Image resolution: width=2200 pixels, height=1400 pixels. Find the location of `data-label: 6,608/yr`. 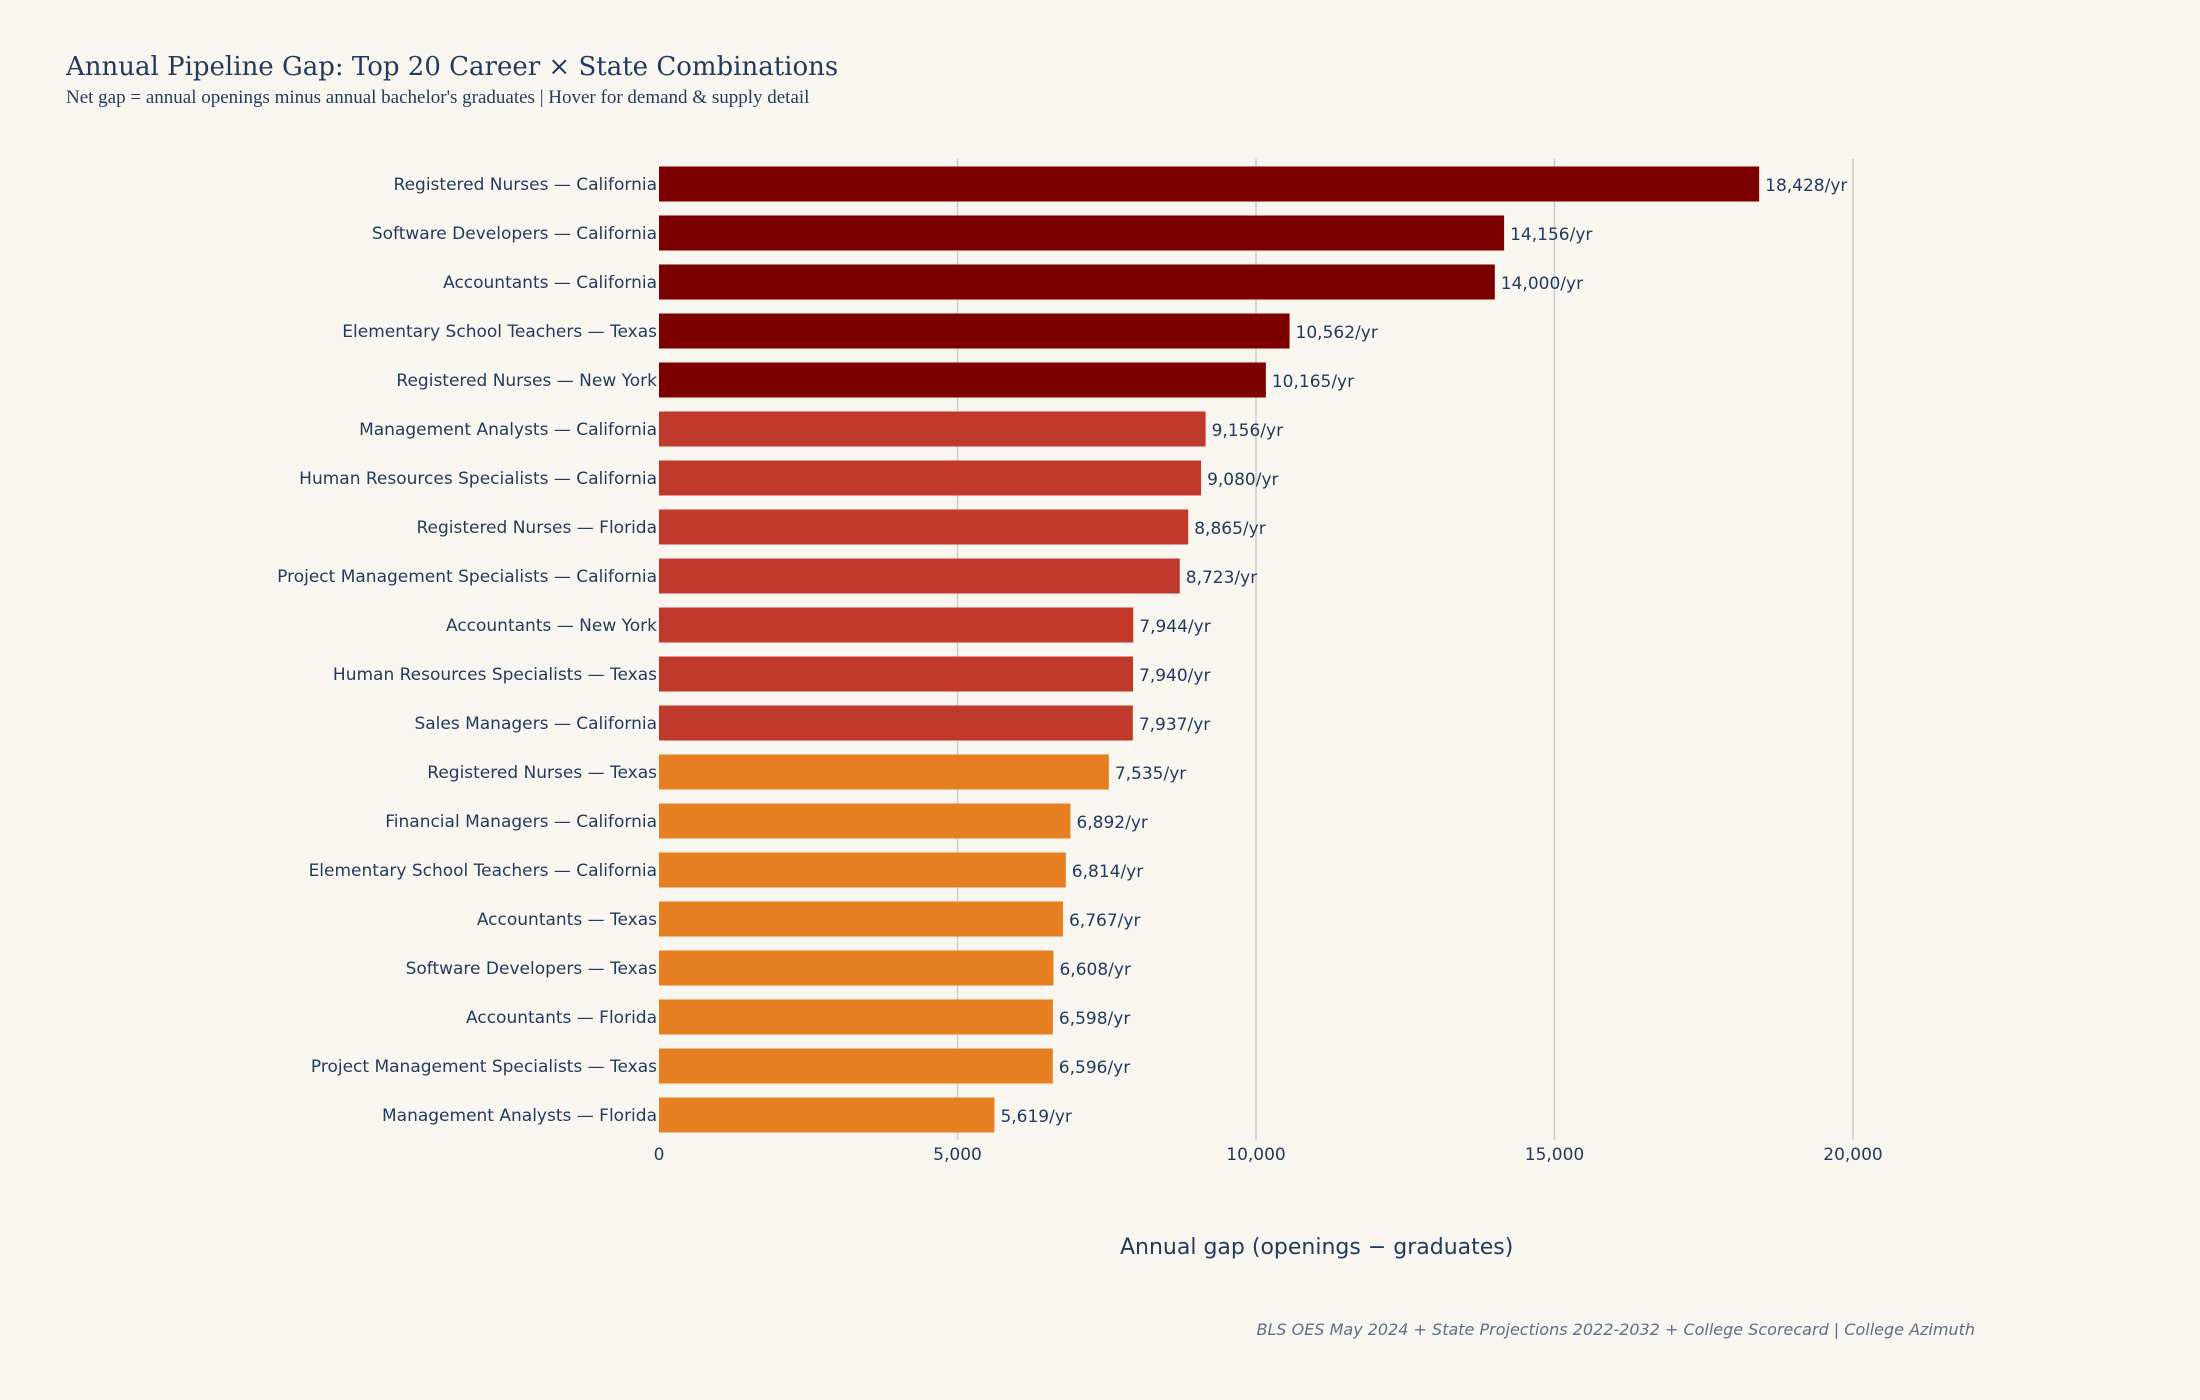

data-label: 6,608/yr is located at coordinates (1094, 970).